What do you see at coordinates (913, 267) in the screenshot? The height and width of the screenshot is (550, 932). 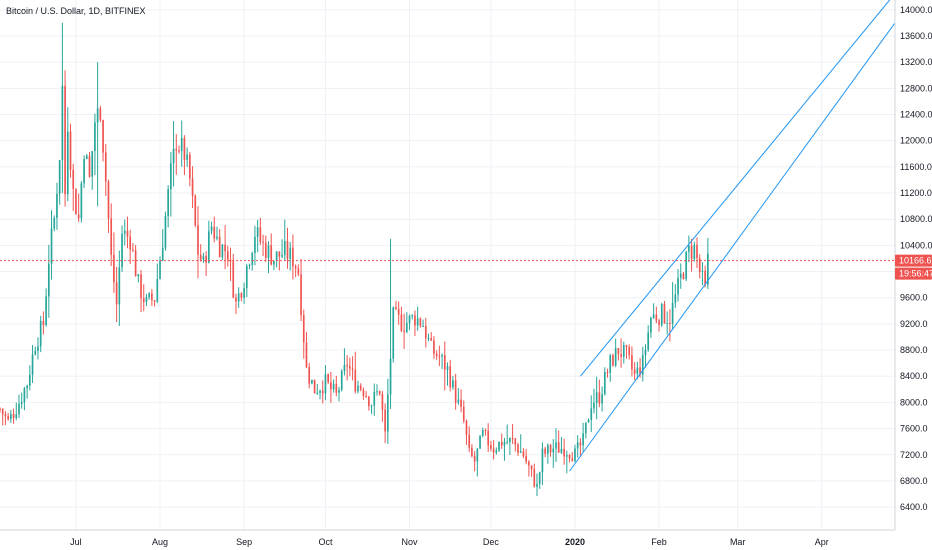 I see `current-price-tag: 10166.6 19:56:47` at bounding box center [913, 267].